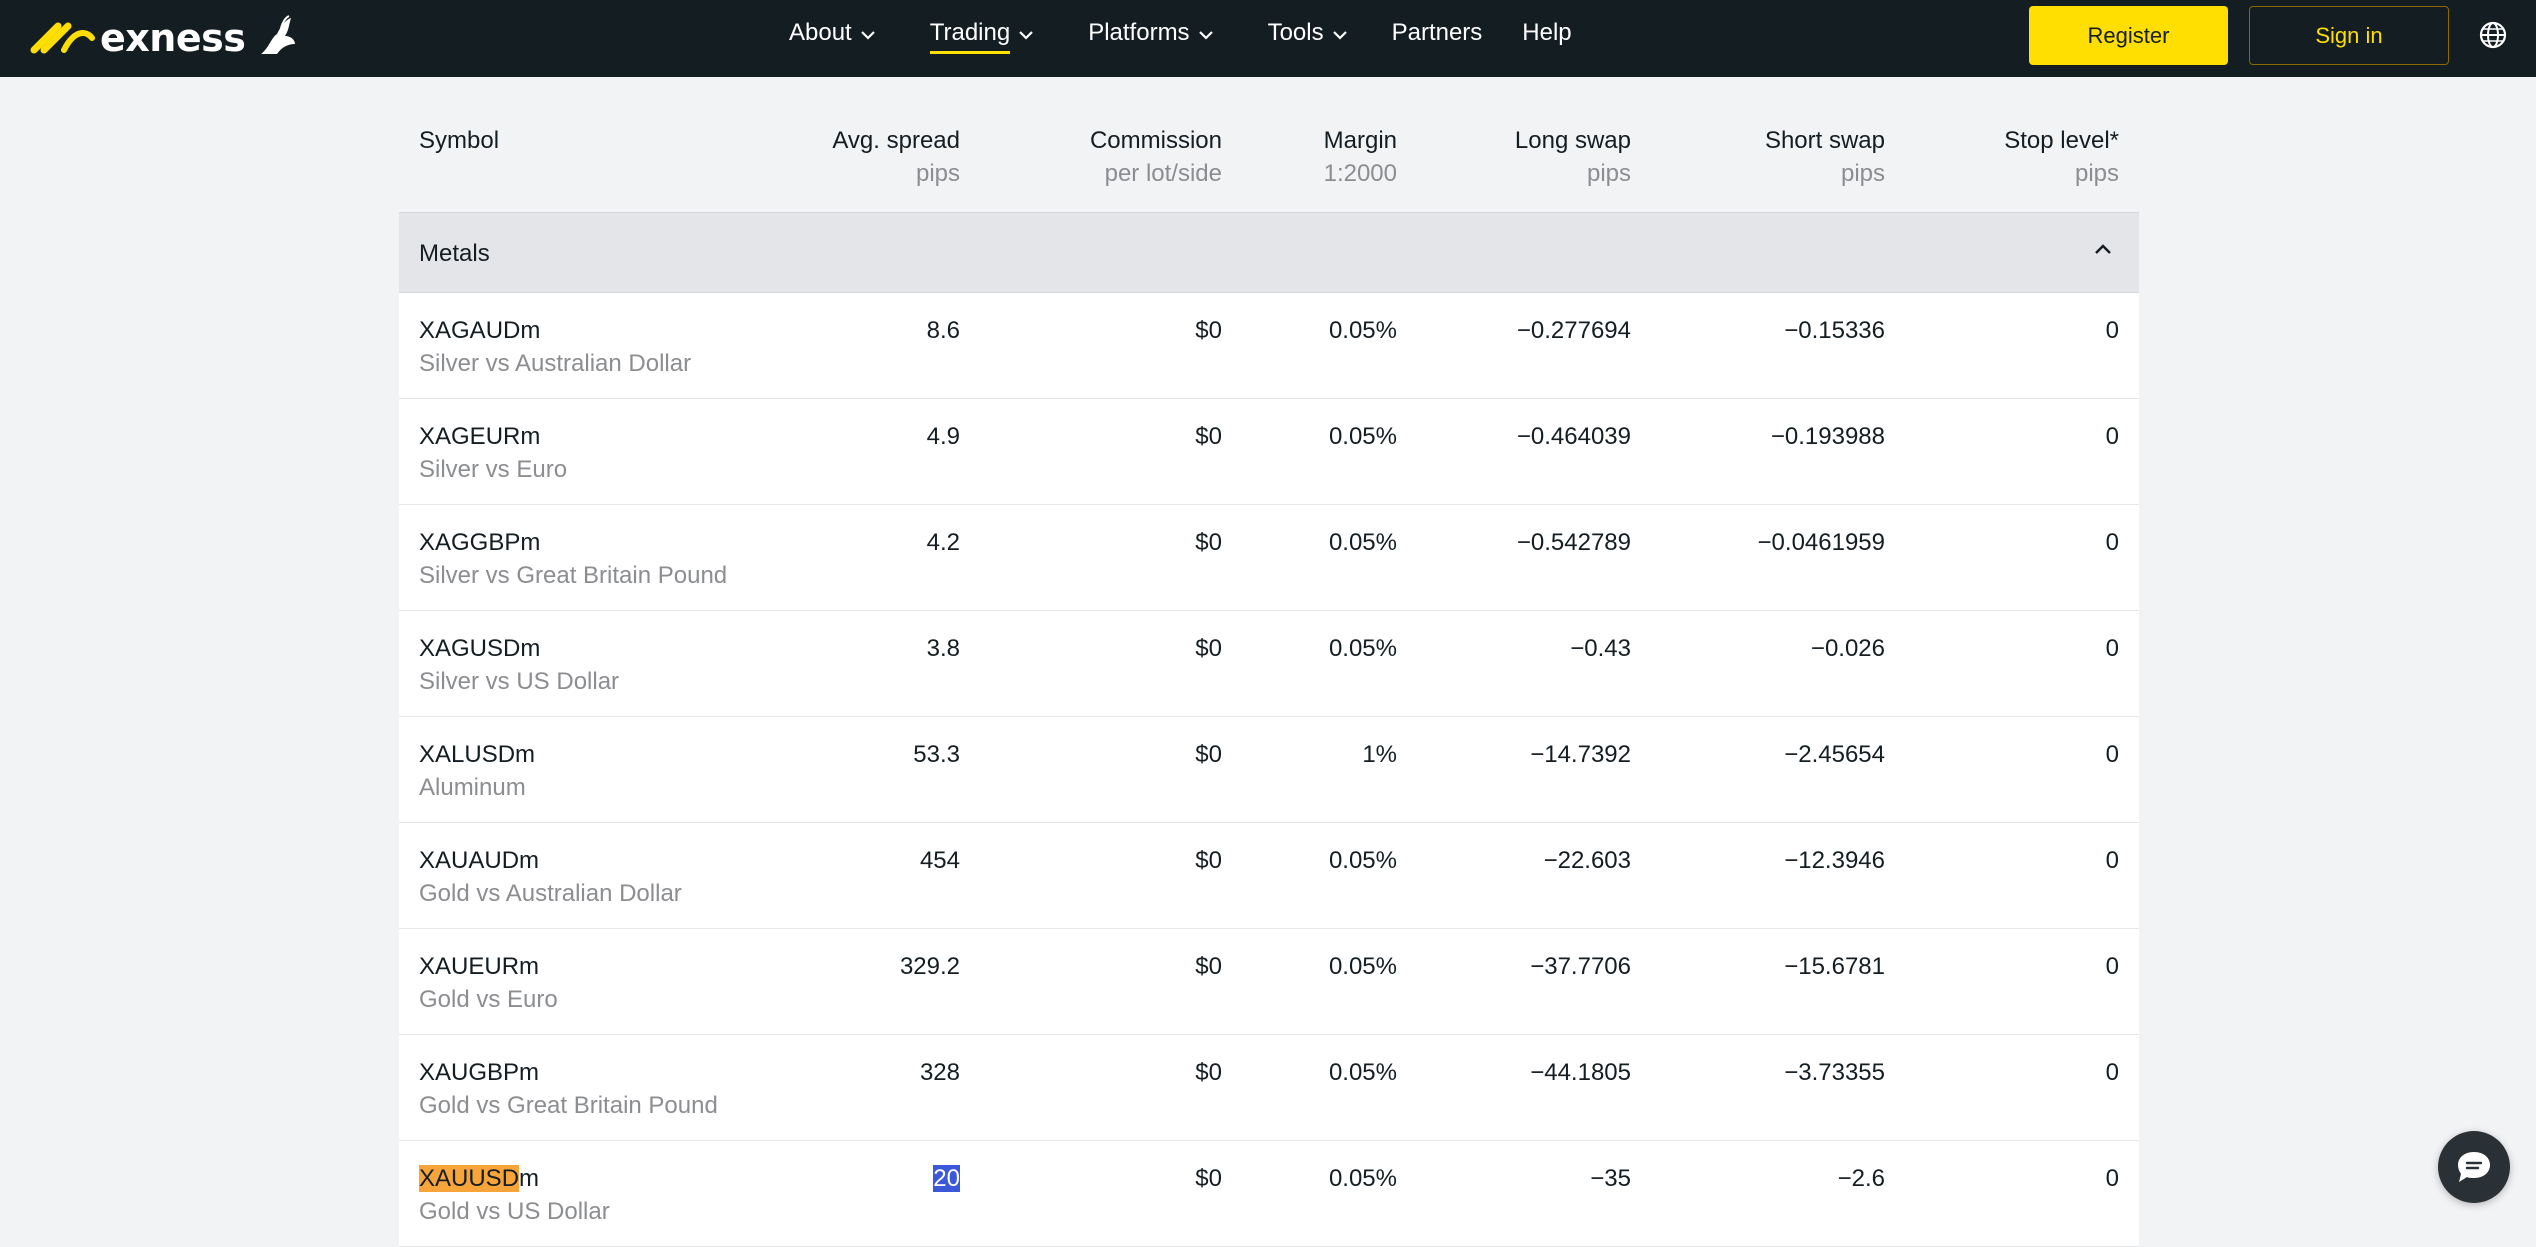  I want to click on short-swap-cell: −0.0461959, so click(1821, 542).